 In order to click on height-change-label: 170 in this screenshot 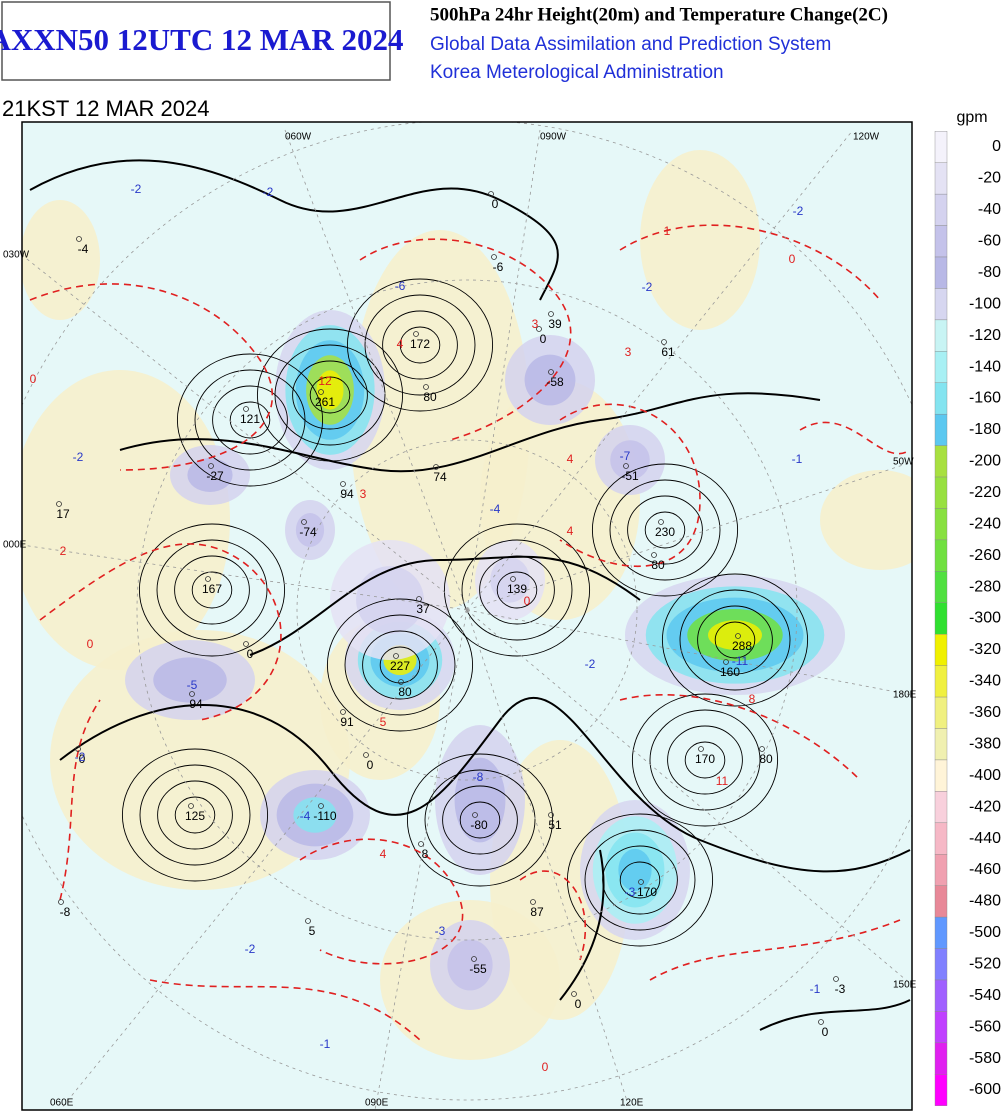, I will do `click(705, 759)`.